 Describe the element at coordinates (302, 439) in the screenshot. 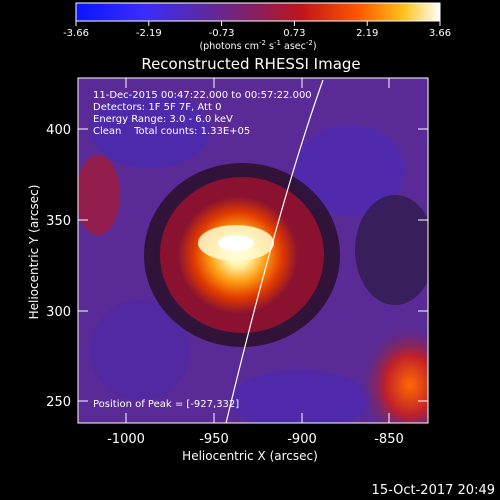

I see `x-tick-label: -900` at that location.